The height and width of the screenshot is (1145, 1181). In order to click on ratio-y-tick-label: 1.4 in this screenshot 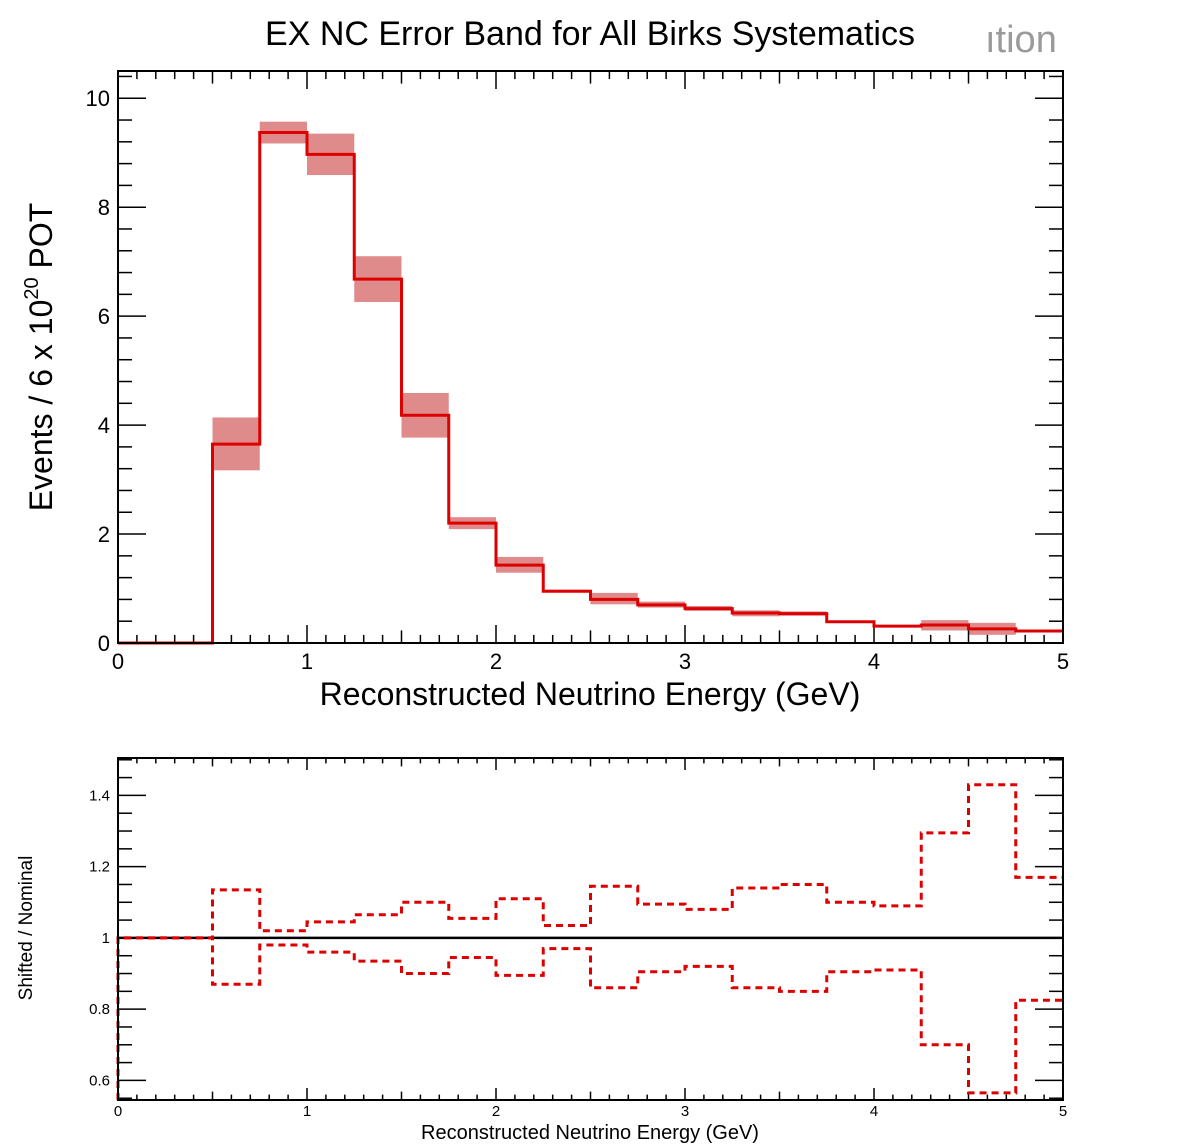, I will do `click(99, 795)`.